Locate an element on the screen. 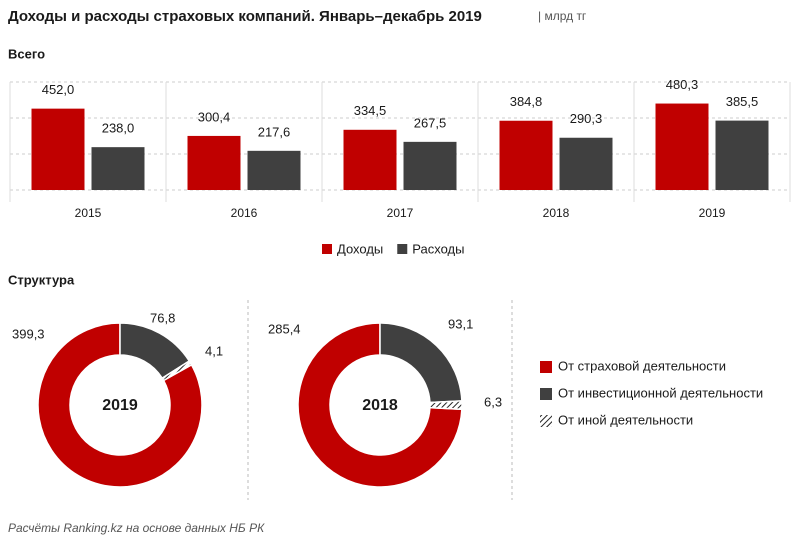 The image size is (800, 553). value-label: 300,4 is located at coordinates (214, 116).